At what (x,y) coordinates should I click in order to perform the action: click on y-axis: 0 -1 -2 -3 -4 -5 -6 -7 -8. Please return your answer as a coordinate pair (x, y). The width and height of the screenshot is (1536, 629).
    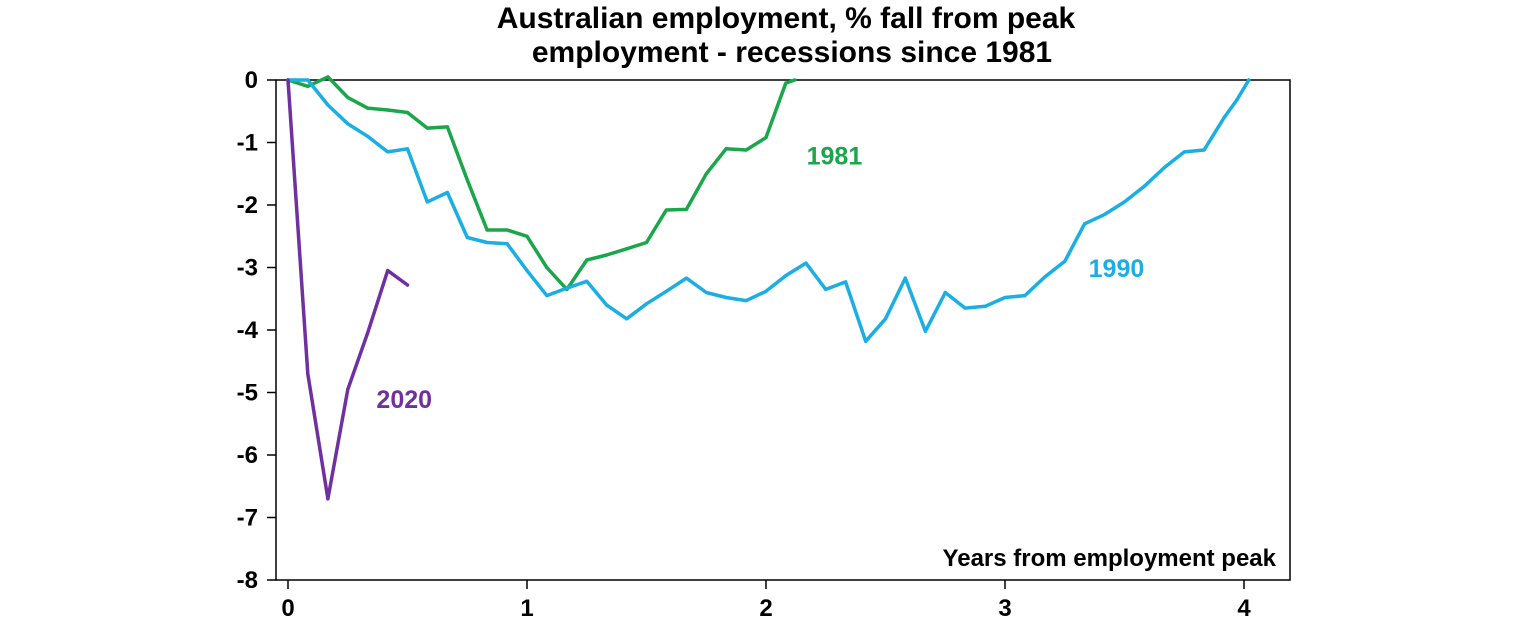
    Looking at the image, I should click on (256, 330).